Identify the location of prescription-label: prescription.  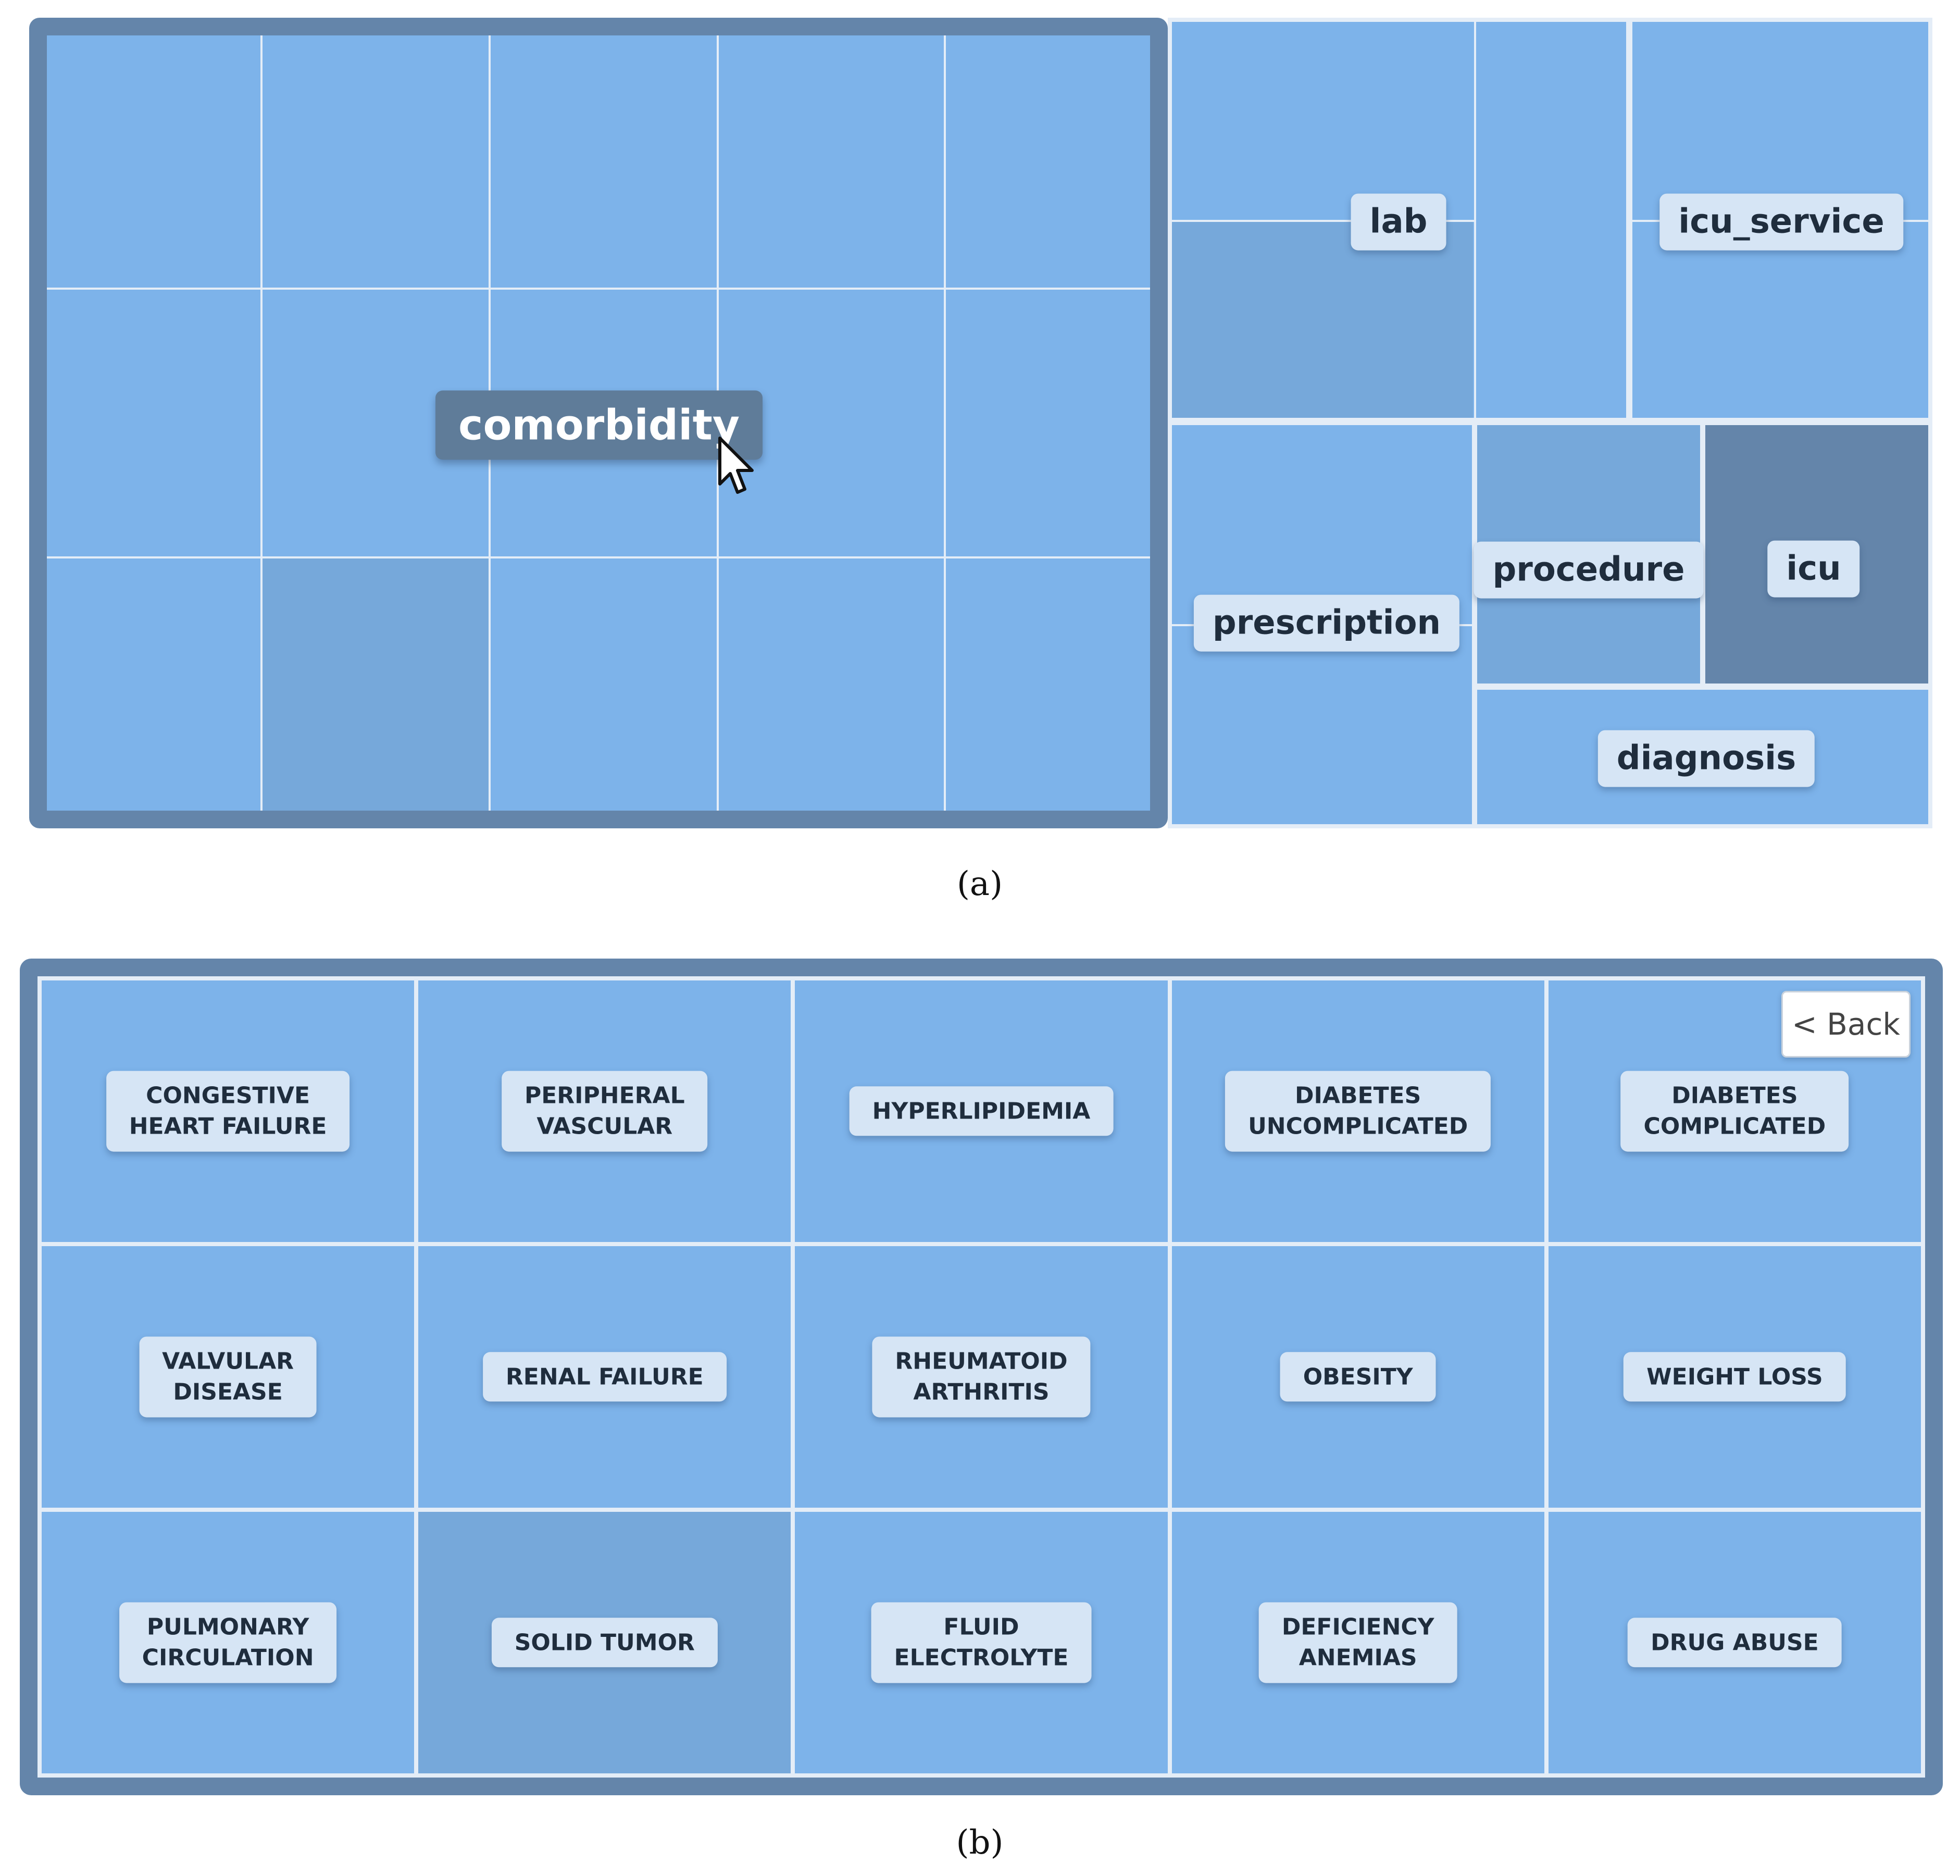
(1326, 623).